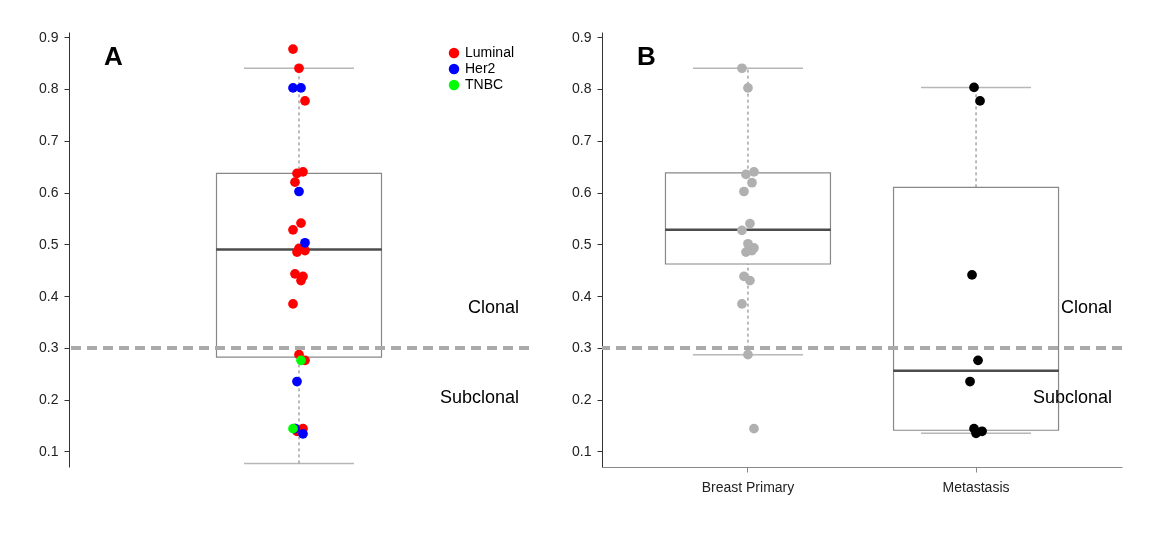  What do you see at coordinates (484, 84) in the screenshot?
I see `legend-label: TNBC` at bounding box center [484, 84].